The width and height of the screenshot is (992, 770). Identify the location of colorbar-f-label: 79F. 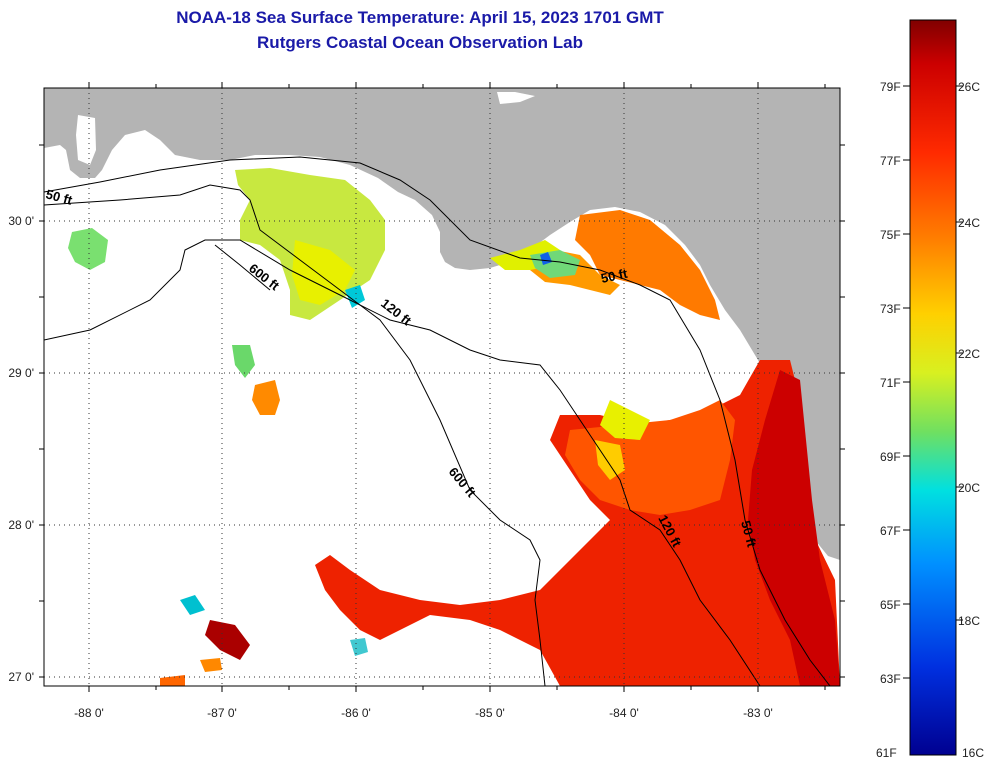
(890, 87).